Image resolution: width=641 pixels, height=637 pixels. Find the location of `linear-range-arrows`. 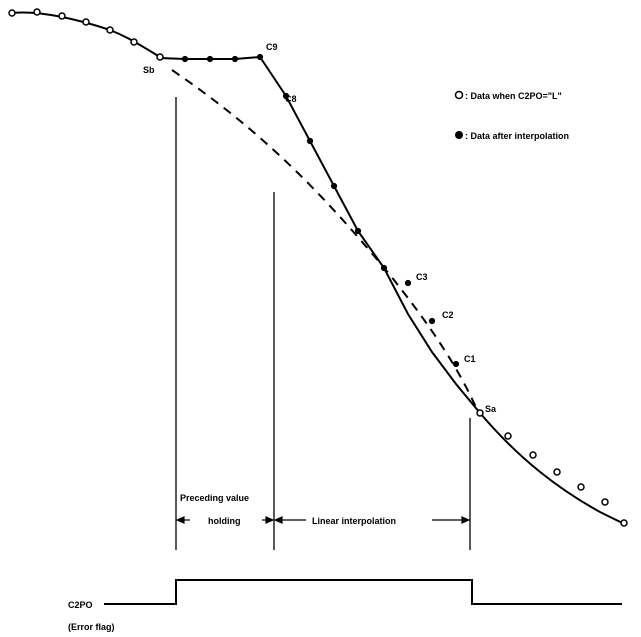

linear-range-arrows is located at coordinates (372, 520).